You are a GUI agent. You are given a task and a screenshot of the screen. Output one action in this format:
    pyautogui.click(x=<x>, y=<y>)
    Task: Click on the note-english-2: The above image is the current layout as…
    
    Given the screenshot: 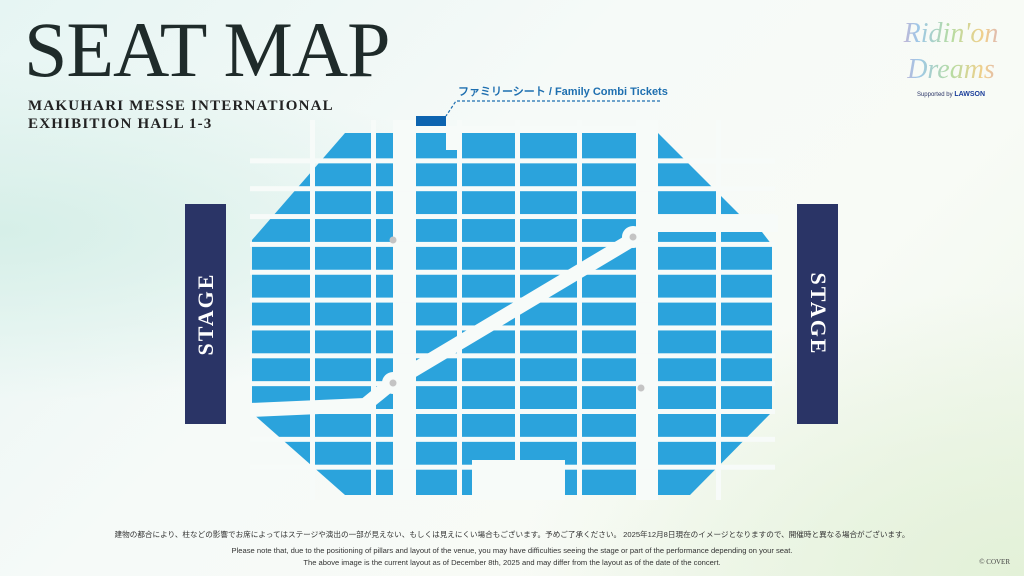 What is the action you would take?
    pyautogui.click(x=512, y=562)
    